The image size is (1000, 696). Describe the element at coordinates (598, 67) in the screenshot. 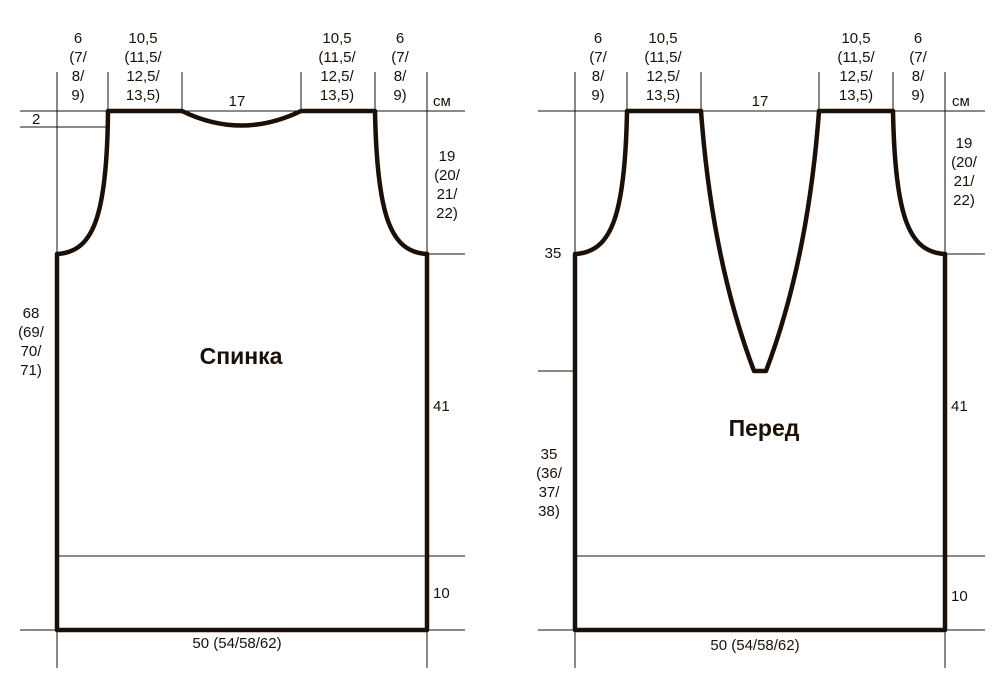

I see `front-left-shoulder-label: 6 (7/ 8/ 9)` at that location.